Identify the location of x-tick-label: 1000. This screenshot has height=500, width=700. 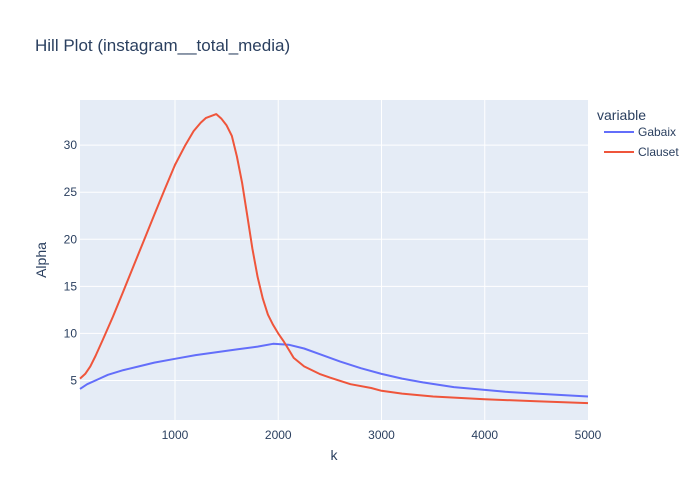
(175, 435).